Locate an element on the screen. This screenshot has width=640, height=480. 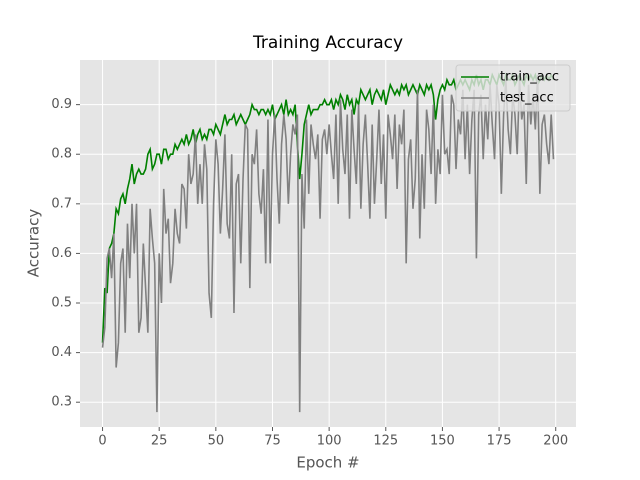
y-tick-label: 0.4 is located at coordinates (61, 352).